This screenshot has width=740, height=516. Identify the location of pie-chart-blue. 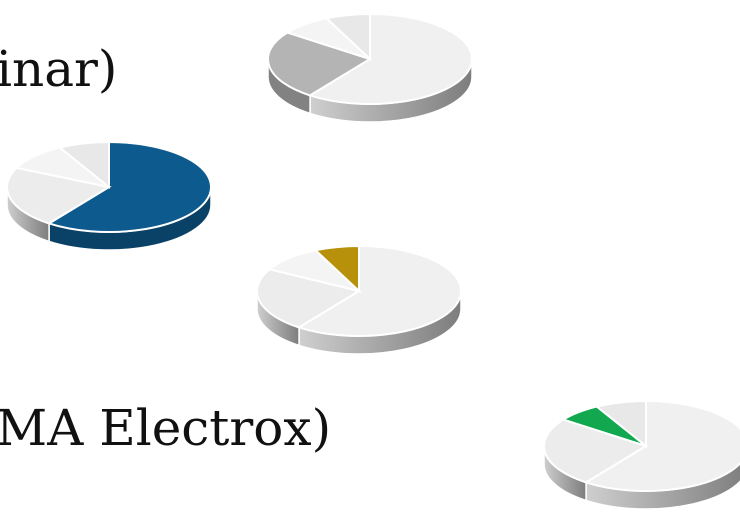
(109, 195).